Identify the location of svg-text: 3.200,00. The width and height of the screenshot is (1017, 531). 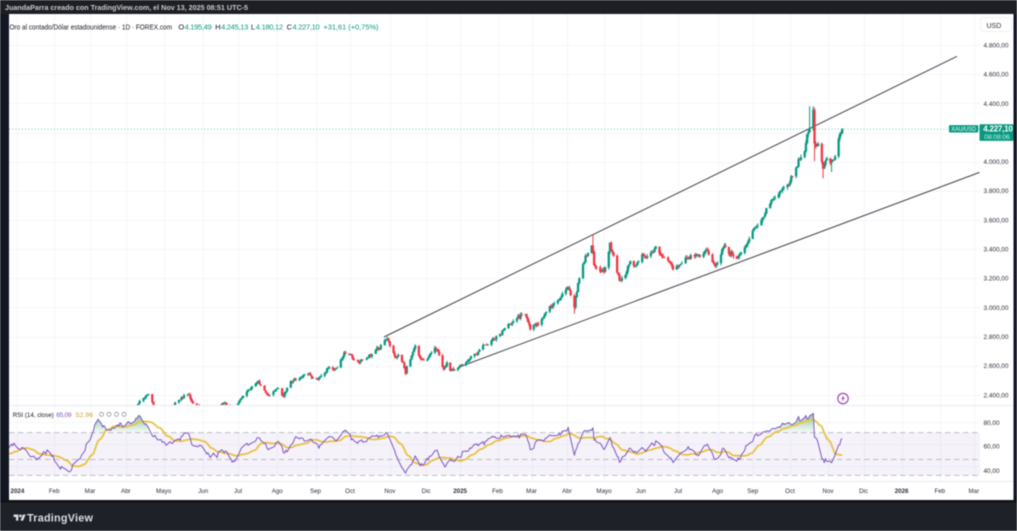
(996, 279).